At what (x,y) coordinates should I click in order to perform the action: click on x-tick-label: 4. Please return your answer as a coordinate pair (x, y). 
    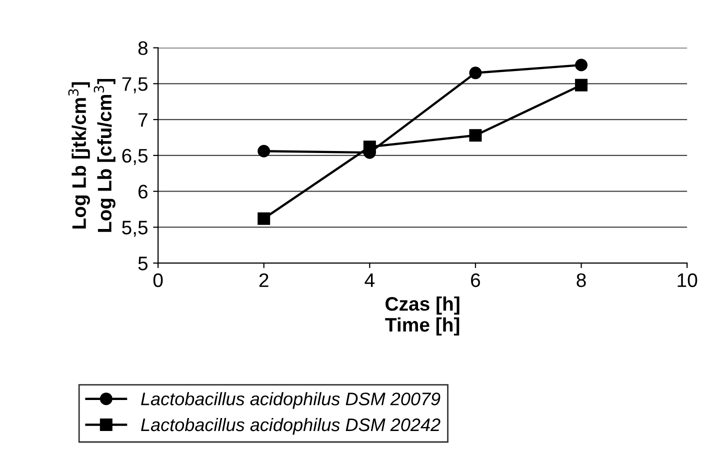
    Looking at the image, I should click on (369, 280).